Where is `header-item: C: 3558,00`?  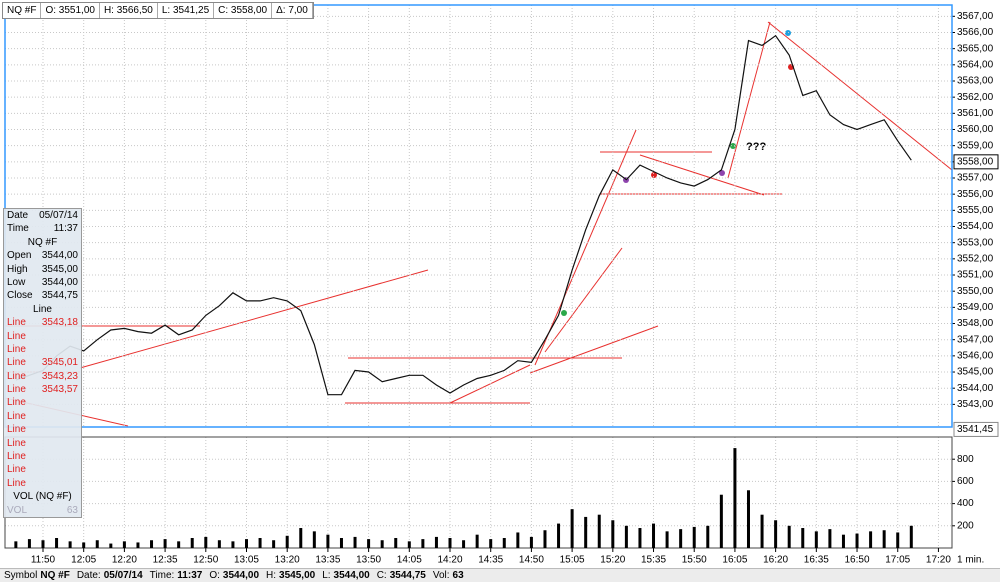
header-item: C: 3558,00 is located at coordinates (243, 10).